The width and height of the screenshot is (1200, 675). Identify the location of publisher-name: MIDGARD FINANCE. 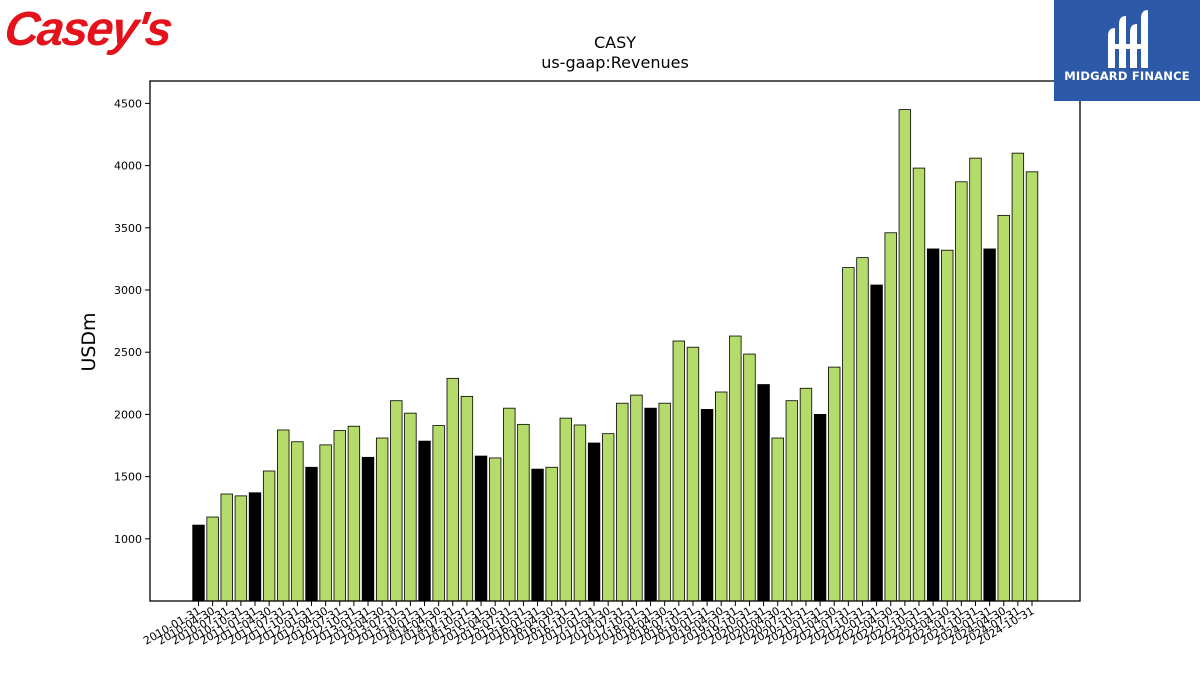
(1127, 76).